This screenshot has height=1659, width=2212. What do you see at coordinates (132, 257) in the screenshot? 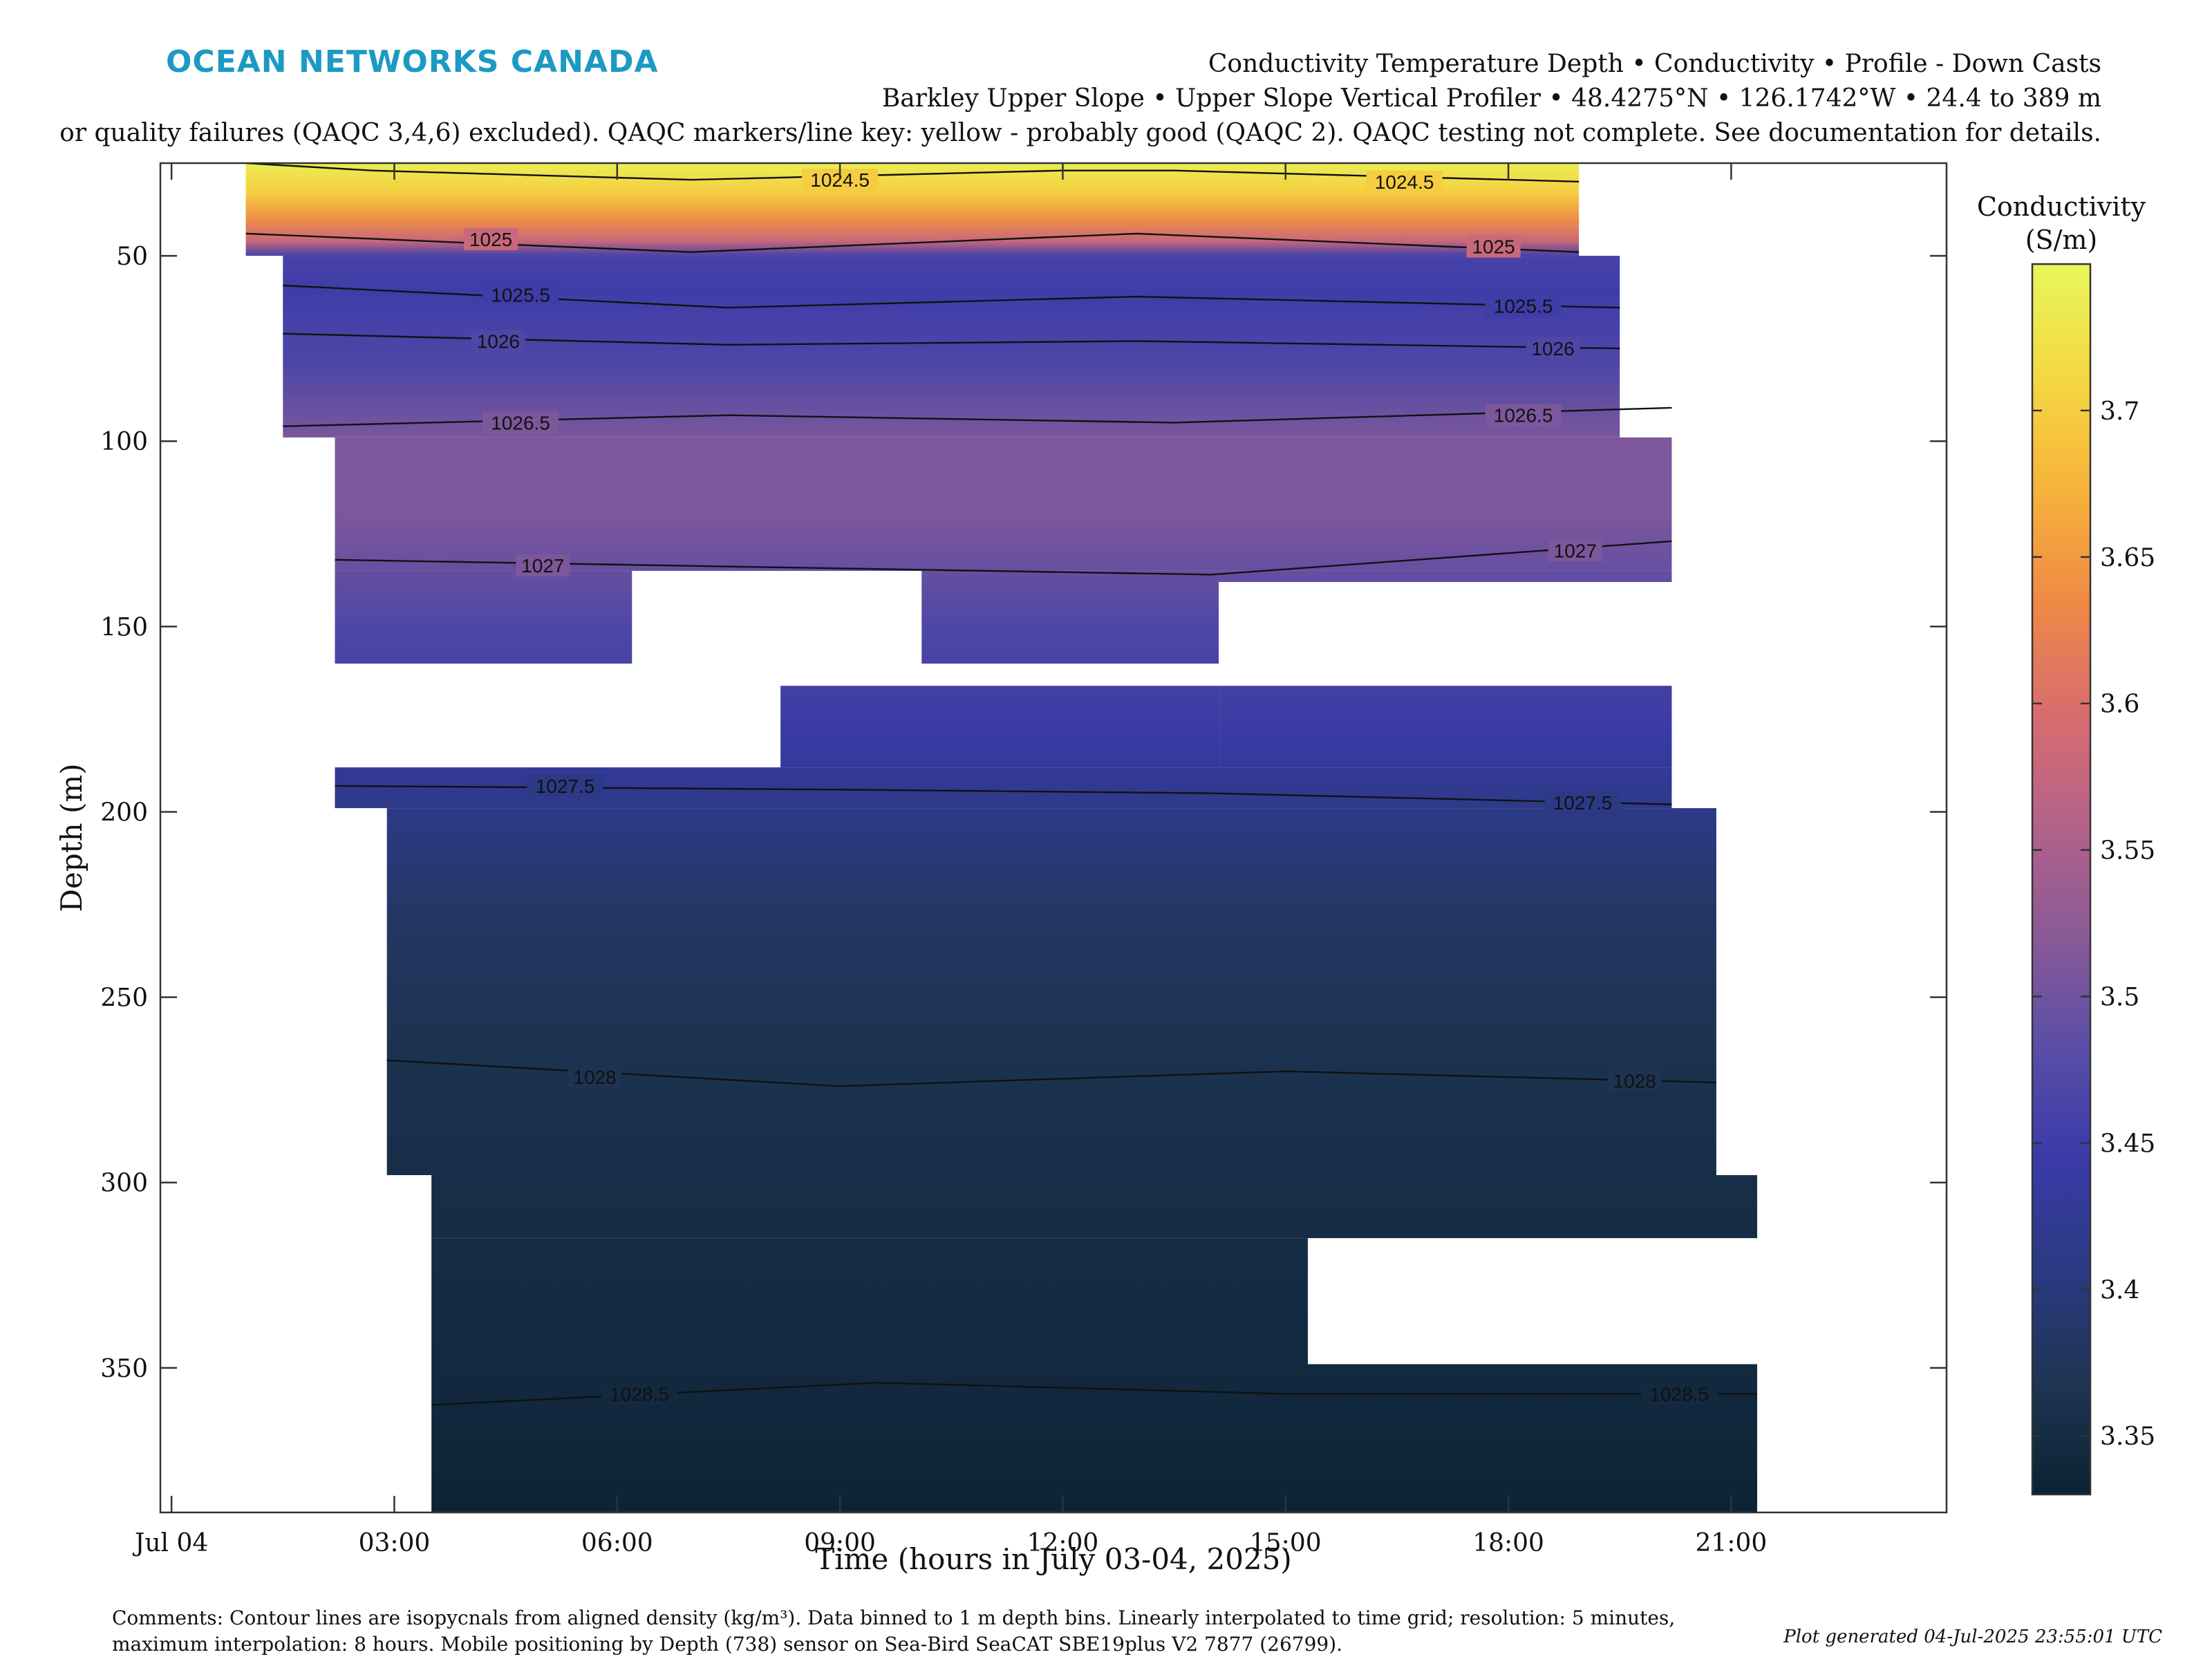
I see `y-tick-label: 50` at bounding box center [132, 257].